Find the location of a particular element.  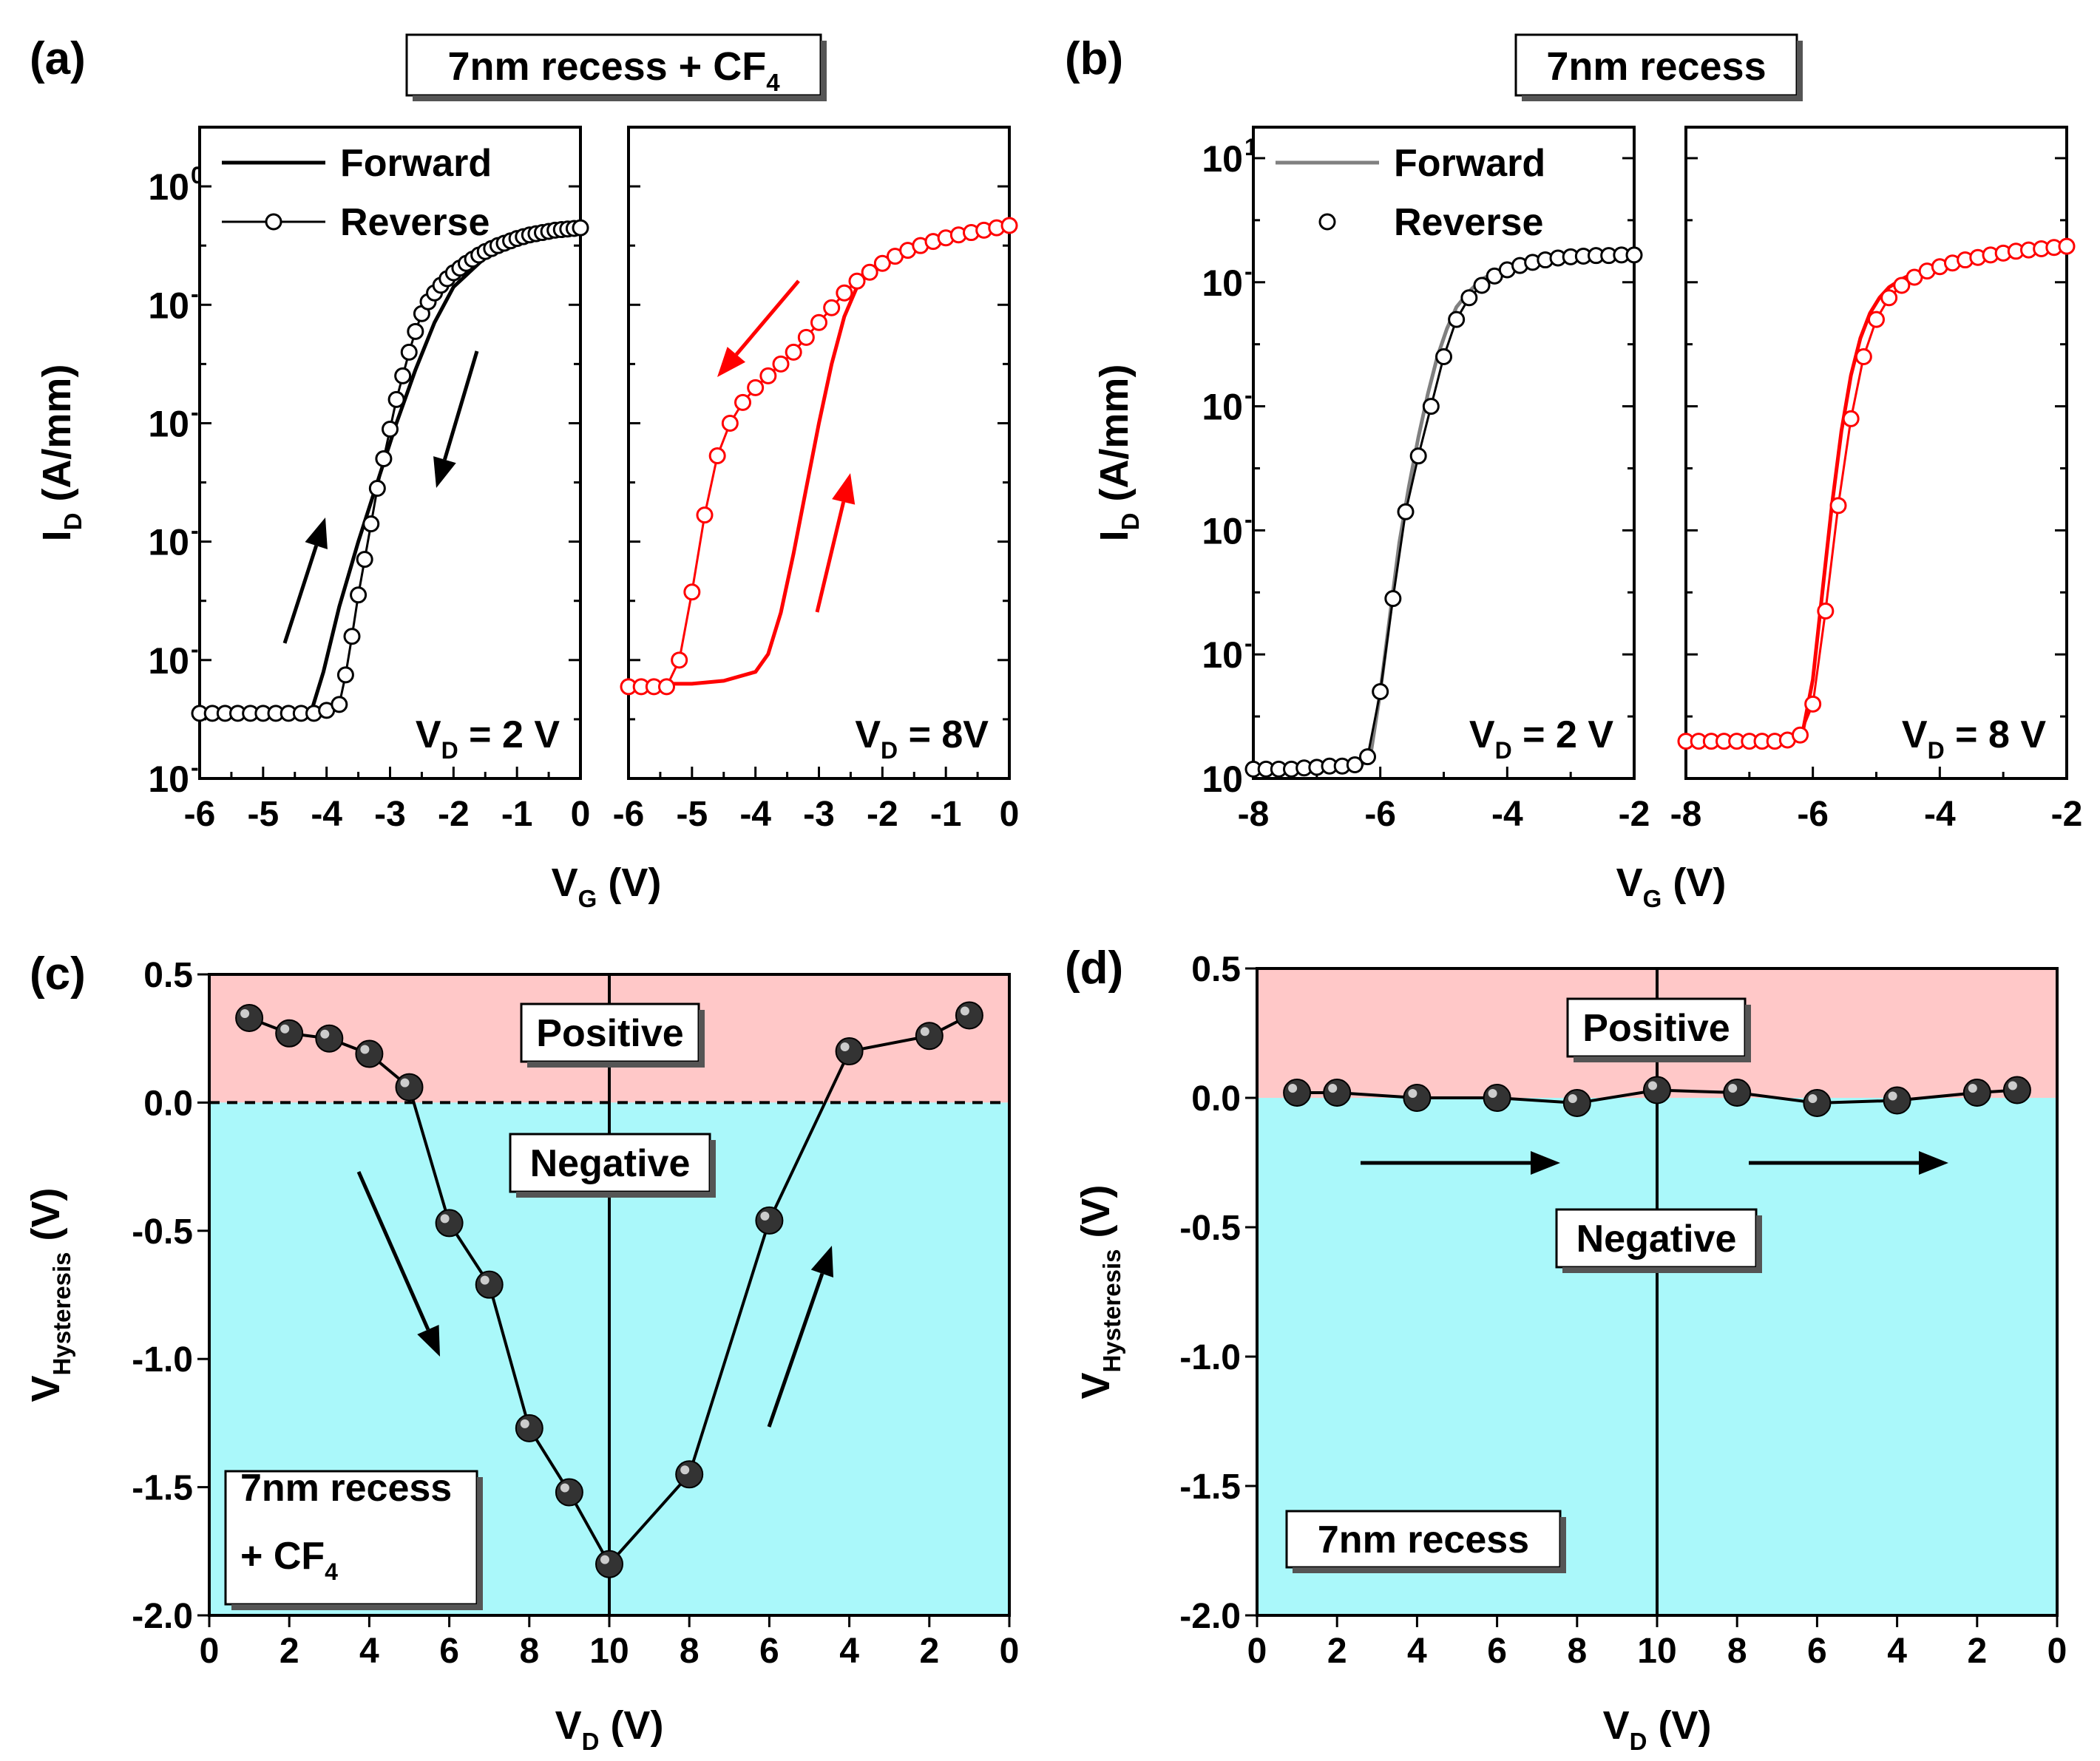

x-tick-label-c: 4 is located at coordinates (369, 1651).